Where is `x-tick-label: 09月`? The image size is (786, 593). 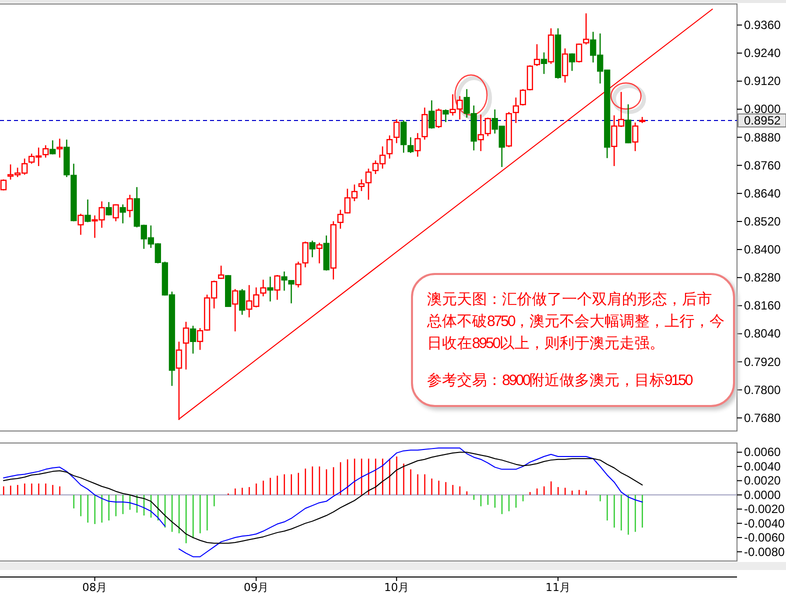 x-tick-label: 09月 is located at coordinates (256, 587).